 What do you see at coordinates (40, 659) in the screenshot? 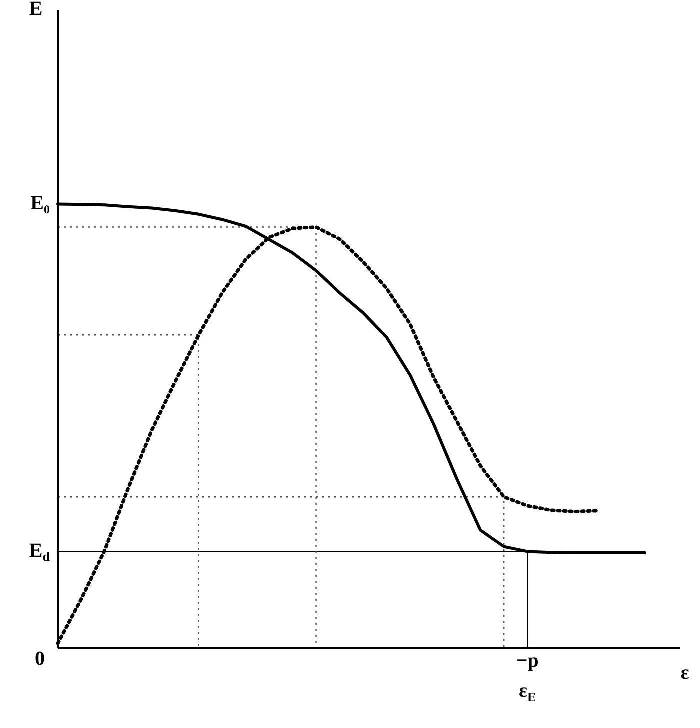
I see `text: 0` at bounding box center [40, 659].